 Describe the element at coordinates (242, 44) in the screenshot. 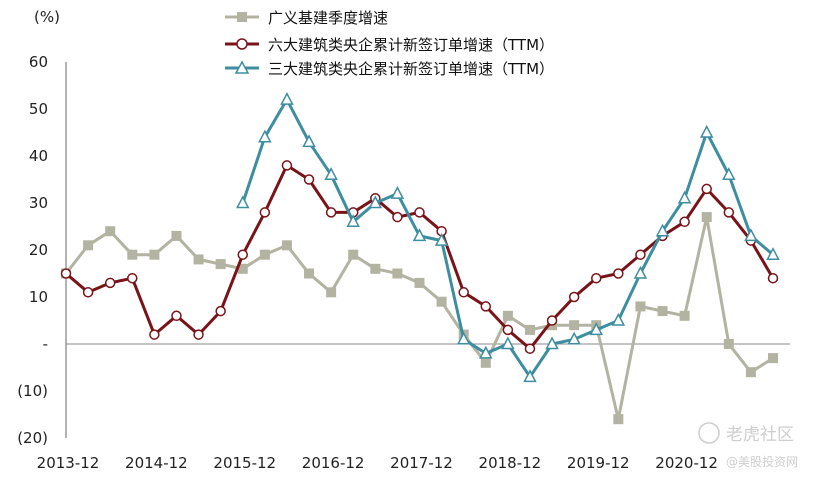

I see `legend-marker-circle-icon` at that location.